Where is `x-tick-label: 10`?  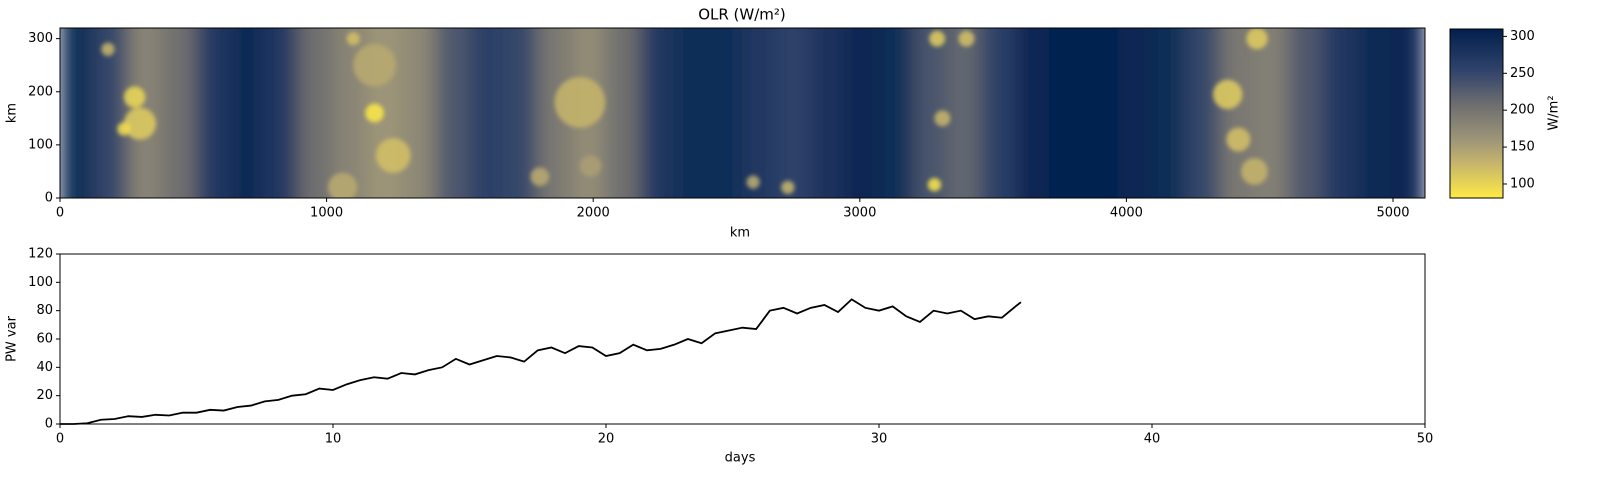
x-tick-label: 10 is located at coordinates (333, 439).